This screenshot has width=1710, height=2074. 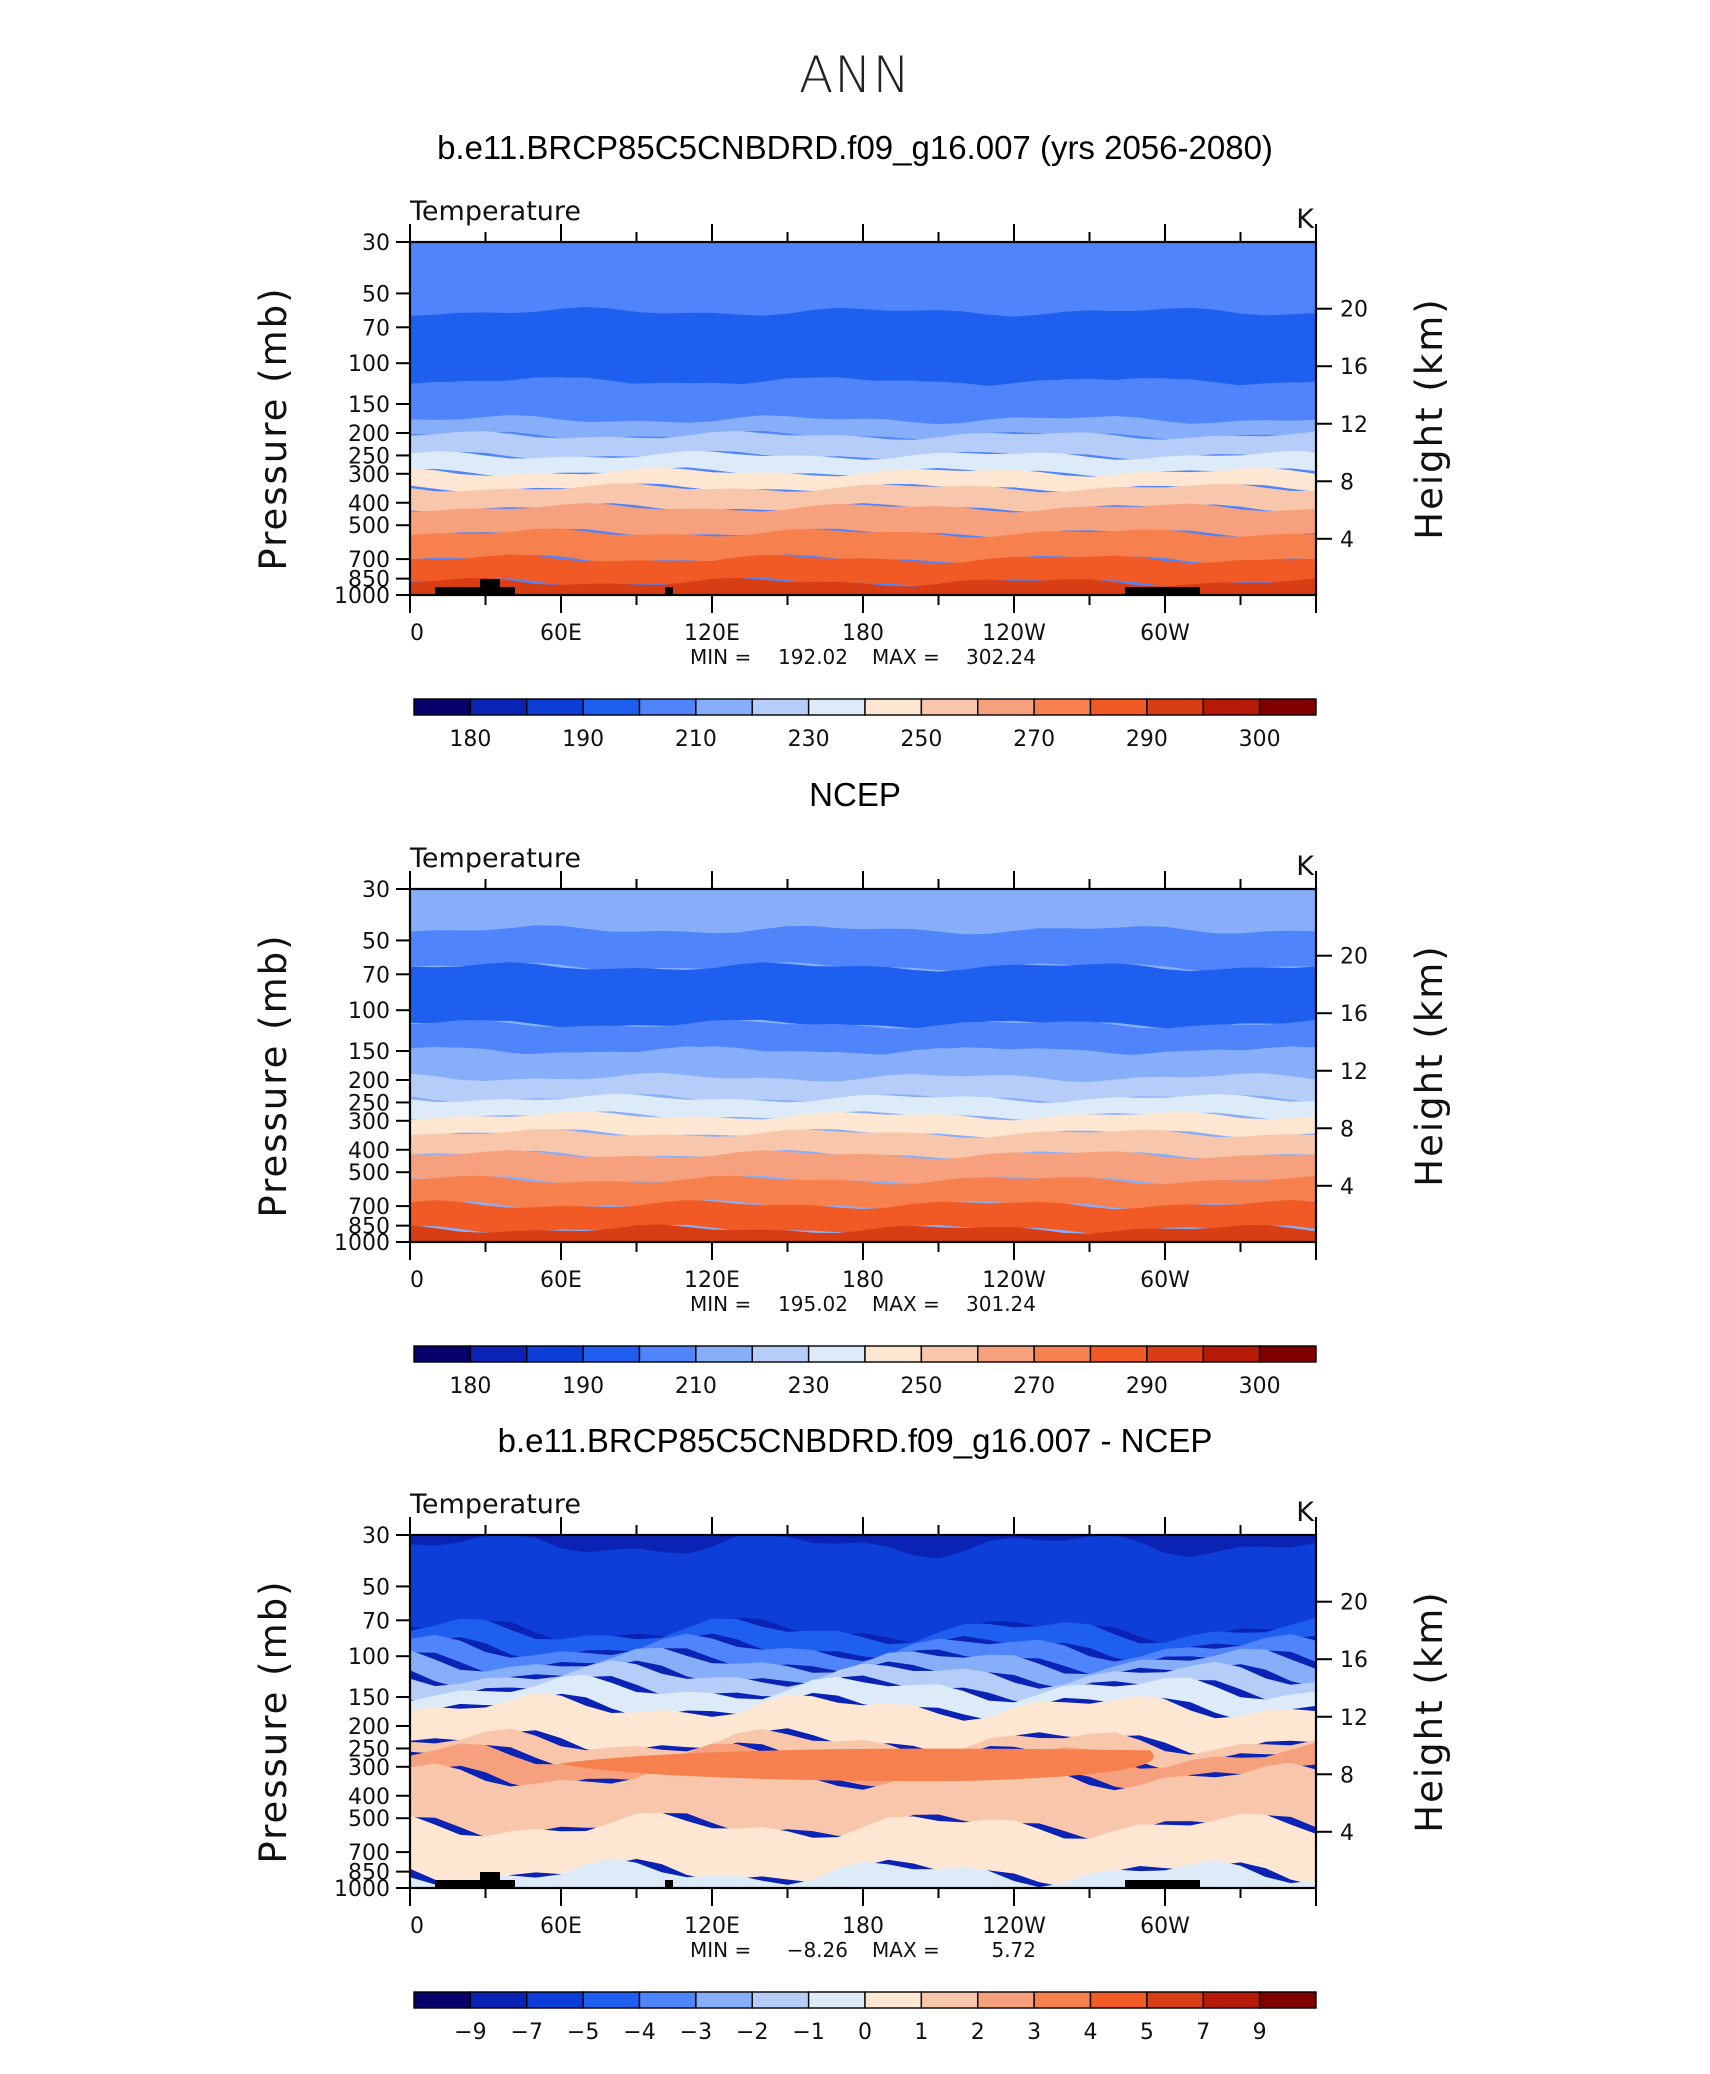 I want to click on colorbar-label: 210, so click(x=696, y=1386).